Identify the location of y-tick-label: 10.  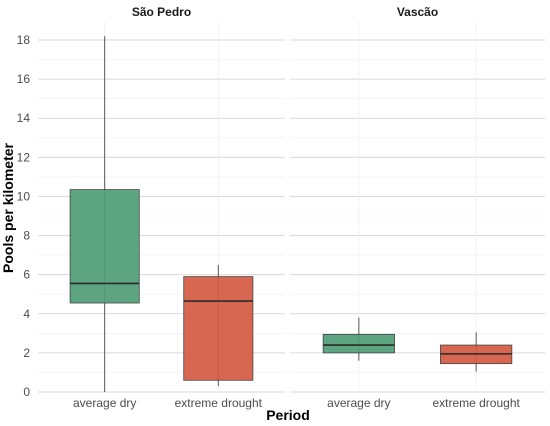
(24, 196).